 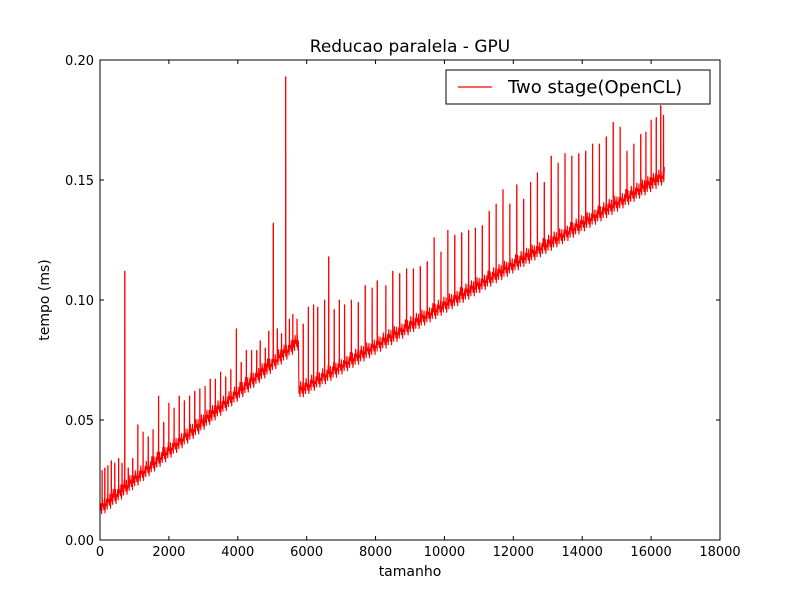 I want to click on x-tick-label: 4000, so click(x=237, y=552).